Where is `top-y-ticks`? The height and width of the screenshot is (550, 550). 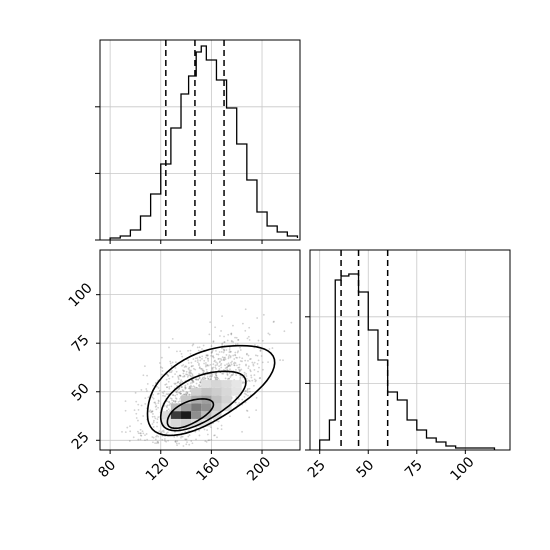
top-y-ticks is located at coordinates (97, 173).